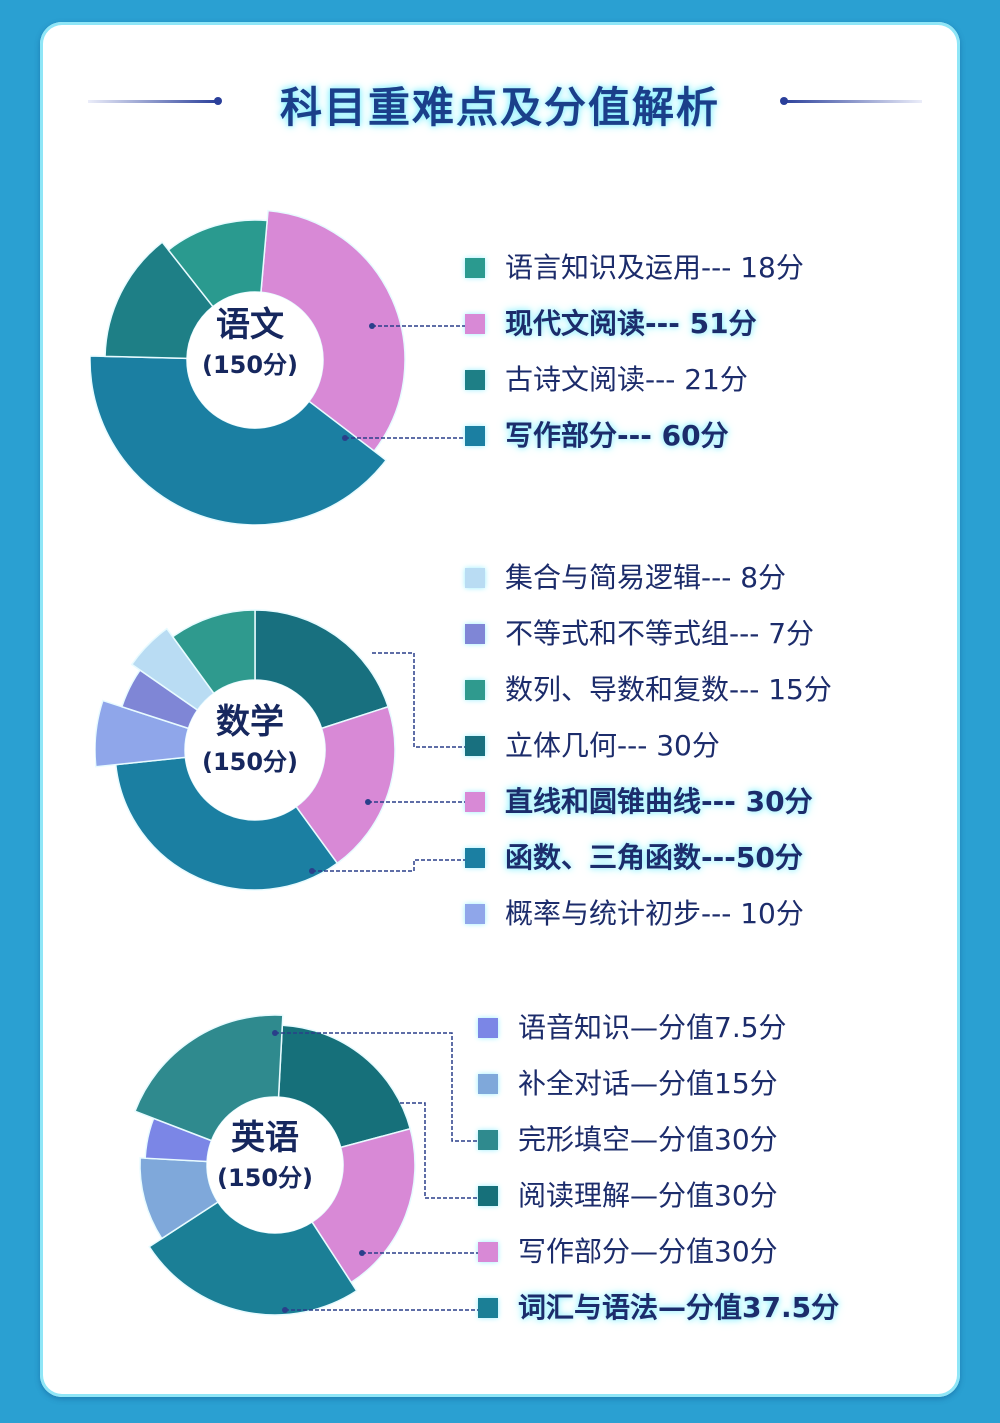 Image resolution: width=1000 pixels, height=1423 pixels. I want to click on legend-item: 数列、导数和复数--- 15分, so click(648, 690).